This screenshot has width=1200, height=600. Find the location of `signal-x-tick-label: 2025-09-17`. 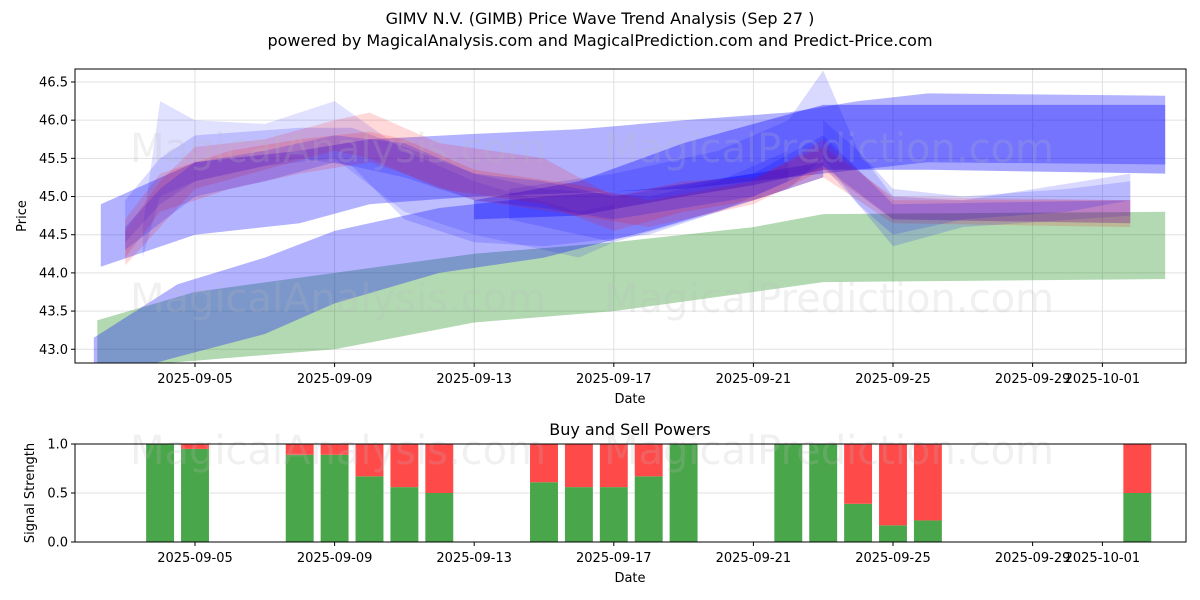

signal-x-tick-label: 2025-09-17 is located at coordinates (614, 558).